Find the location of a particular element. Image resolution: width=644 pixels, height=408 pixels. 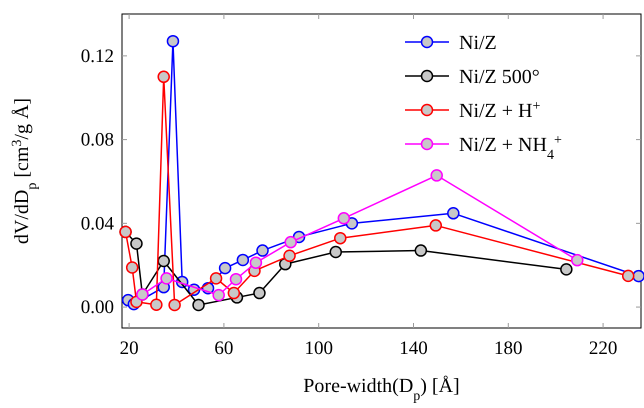

x-tick-label: 100 is located at coordinates (318, 348).